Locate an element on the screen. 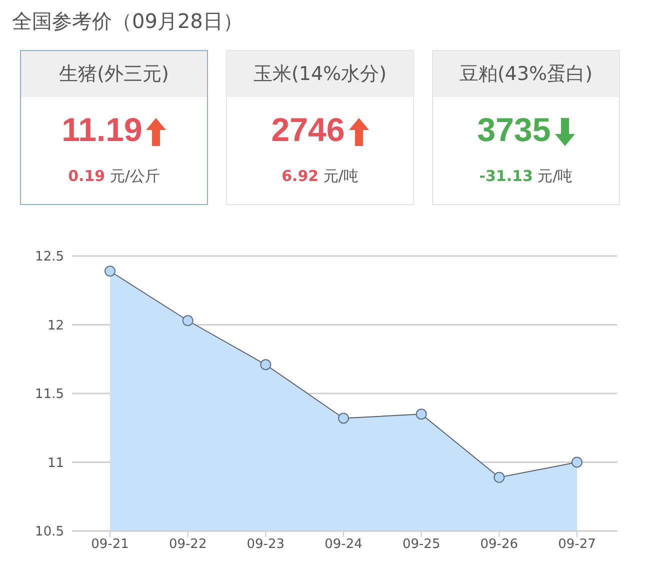 The width and height of the screenshot is (652, 570). x-tick-label: 09-23 is located at coordinates (265, 544).